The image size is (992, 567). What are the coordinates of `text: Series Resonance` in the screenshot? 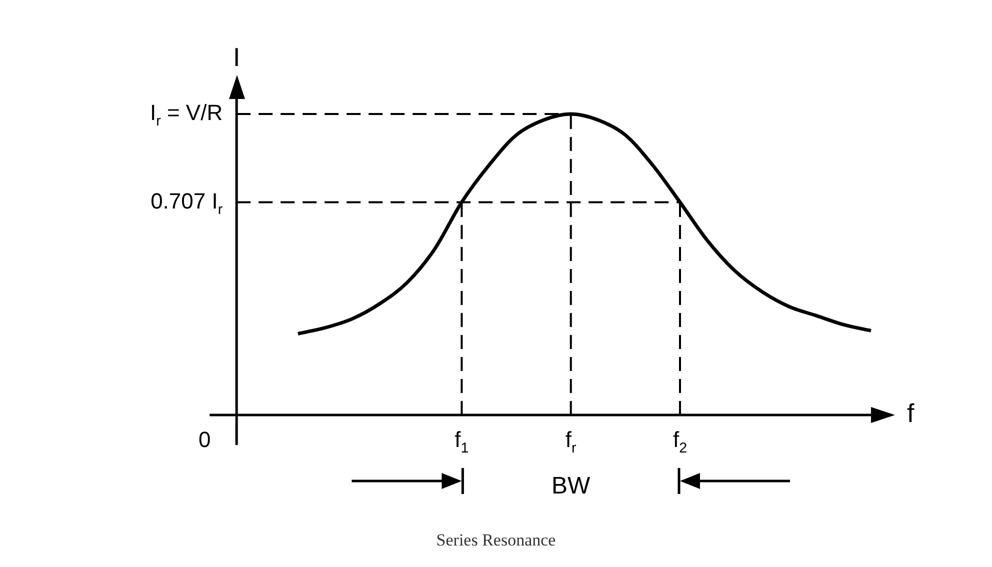 It's located at (496, 540).